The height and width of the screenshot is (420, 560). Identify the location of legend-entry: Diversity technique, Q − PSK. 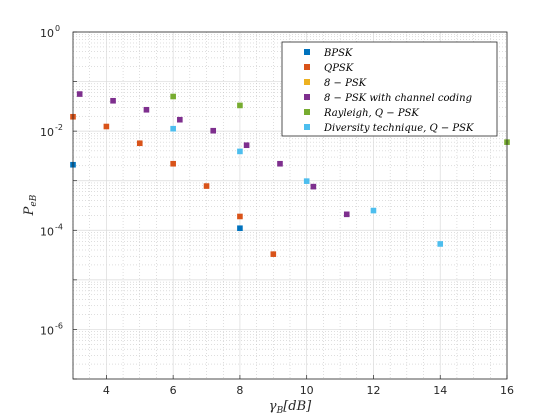
(398, 128).